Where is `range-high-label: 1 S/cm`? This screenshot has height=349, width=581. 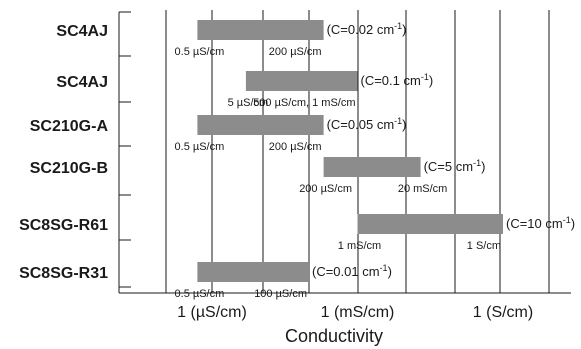
range-high-label: 1 S/cm is located at coordinates (484, 246).